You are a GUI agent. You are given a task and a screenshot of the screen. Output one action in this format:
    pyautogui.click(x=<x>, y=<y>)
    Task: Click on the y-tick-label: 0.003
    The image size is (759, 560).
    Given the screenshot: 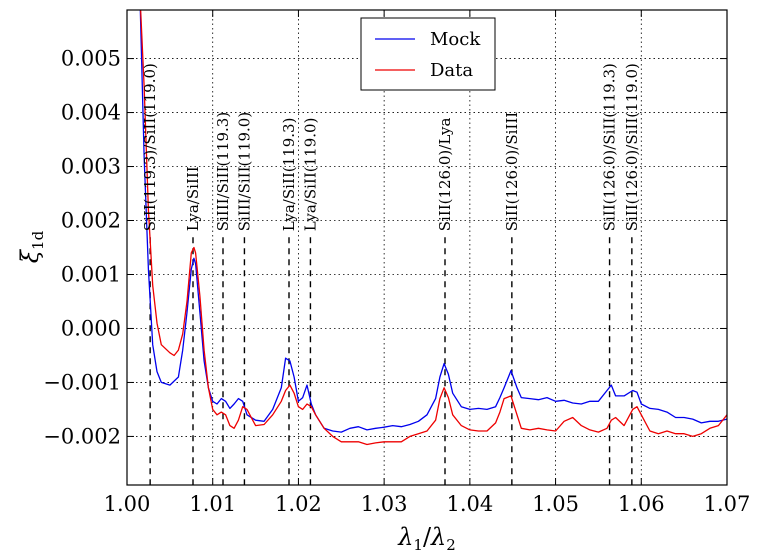 What is the action you would take?
    pyautogui.click(x=91, y=167)
    